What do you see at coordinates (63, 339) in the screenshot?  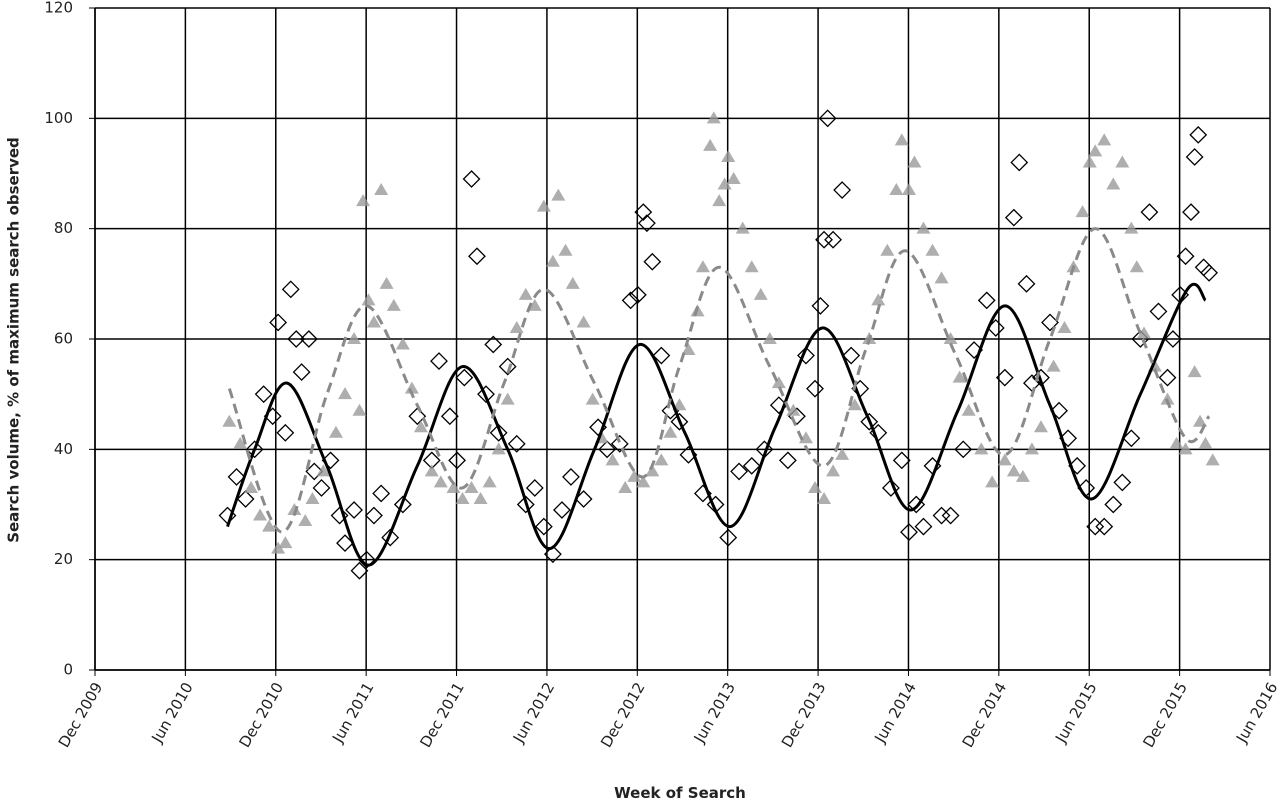 I see `y-tick-label: 60` at bounding box center [63, 339].